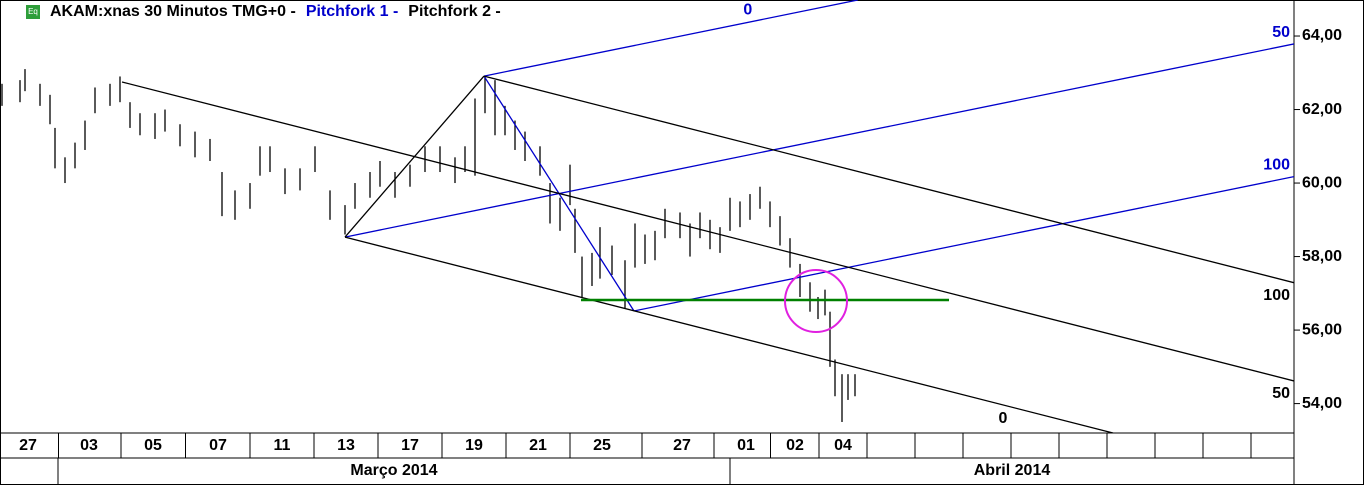 Image resolution: width=1364 pixels, height=485 pixels. I want to click on x-tick-label: 07, so click(218, 445).